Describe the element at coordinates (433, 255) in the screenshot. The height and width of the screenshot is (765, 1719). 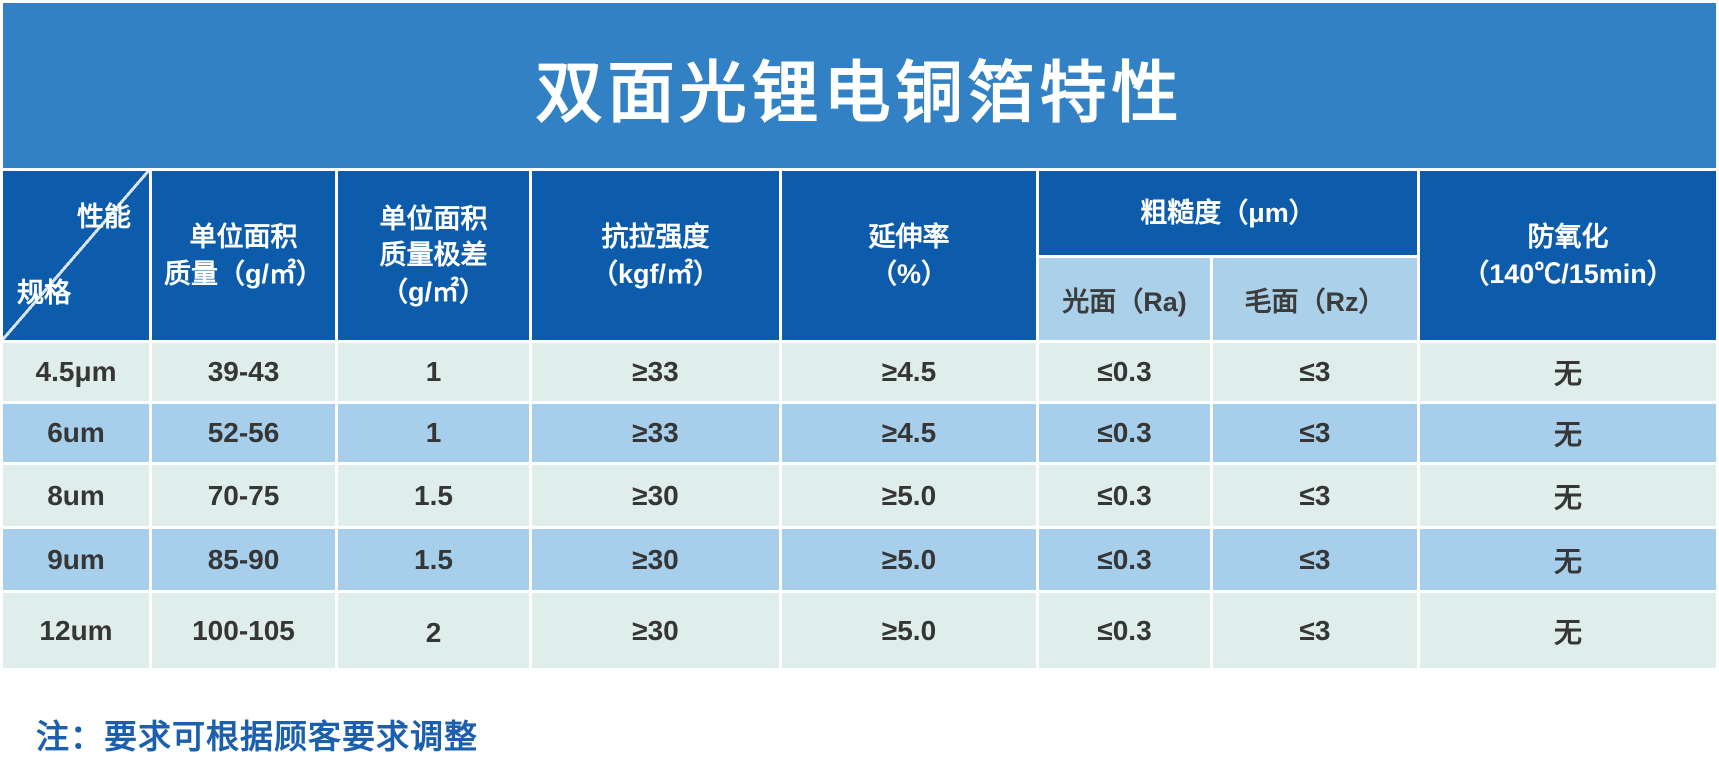
I see `header-unit-area-mass-range: 单位面积 质量极差 （g/㎡）` at that location.